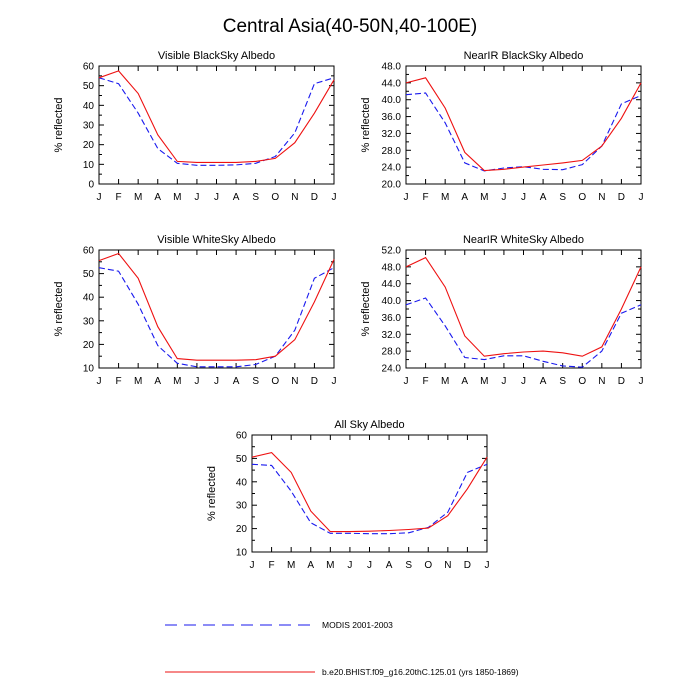  Describe the element at coordinates (350, 26) in the screenshot. I see `figure-title: Central Asia(40-50N,40-100E)` at that location.